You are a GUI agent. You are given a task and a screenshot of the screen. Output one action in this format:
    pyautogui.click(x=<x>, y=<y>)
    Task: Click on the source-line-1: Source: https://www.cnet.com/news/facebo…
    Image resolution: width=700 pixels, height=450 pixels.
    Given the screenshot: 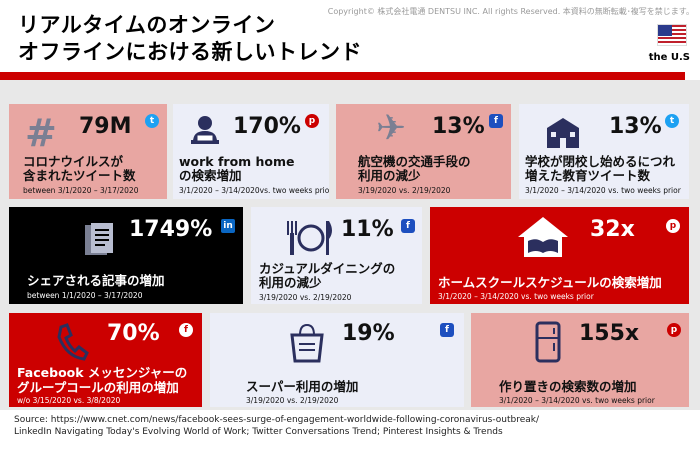 What is the action you would take?
    pyautogui.click(x=277, y=420)
    